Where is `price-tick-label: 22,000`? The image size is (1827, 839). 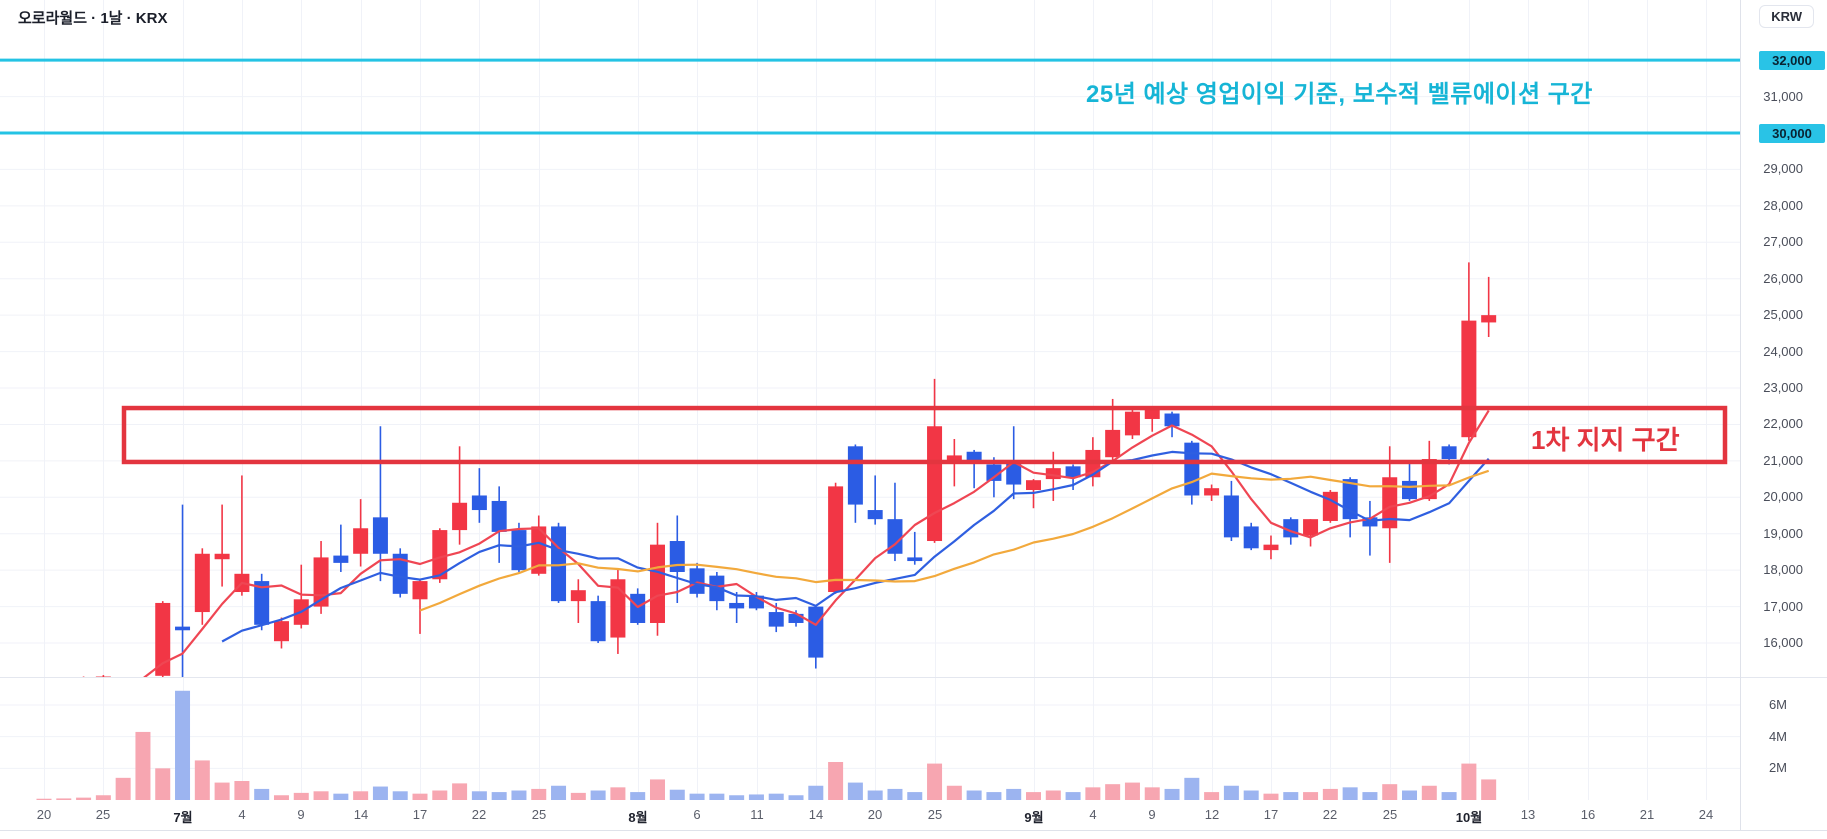 price-tick-label: 22,000 is located at coordinates (1783, 424).